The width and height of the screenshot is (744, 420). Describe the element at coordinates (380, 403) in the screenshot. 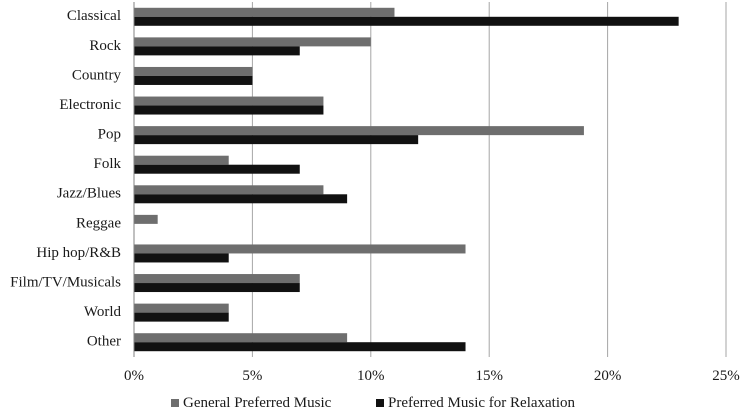

I see `legend-swatch-relaxation` at that location.